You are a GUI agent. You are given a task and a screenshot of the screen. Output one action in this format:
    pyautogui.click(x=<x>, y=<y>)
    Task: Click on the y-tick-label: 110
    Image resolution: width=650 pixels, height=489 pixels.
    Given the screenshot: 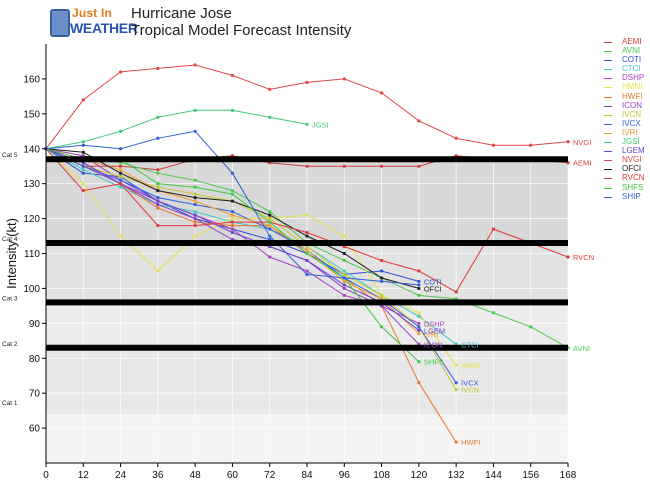 What is the action you would take?
    pyautogui.click(x=32, y=254)
    